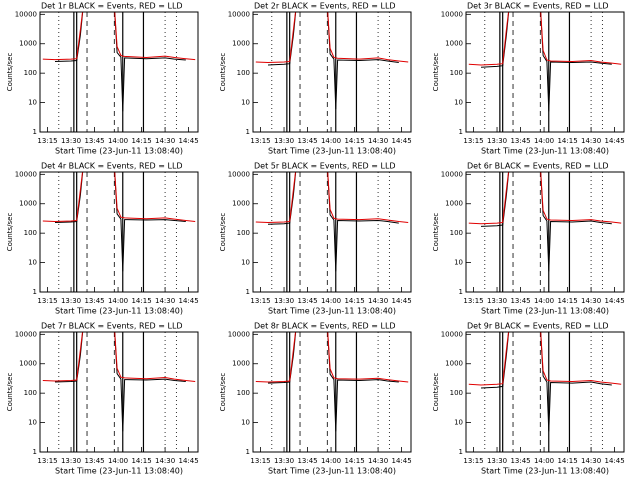 This screenshot has height=480, width=640. Describe the element at coordinates (112, 6) in the screenshot. I see `chart-title: Det 1r BLACK = Events, RED = LLD` at that location.